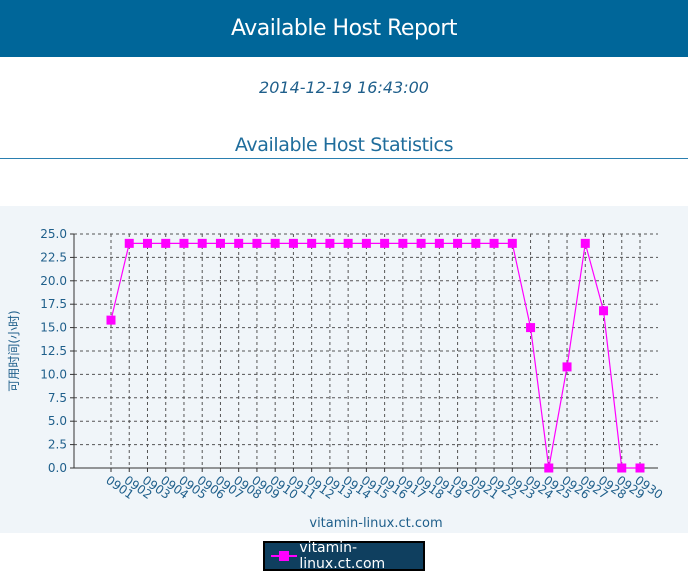 The height and width of the screenshot is (572, 688). I want to click on y-tick-label: 12.5, so click(53, 351).